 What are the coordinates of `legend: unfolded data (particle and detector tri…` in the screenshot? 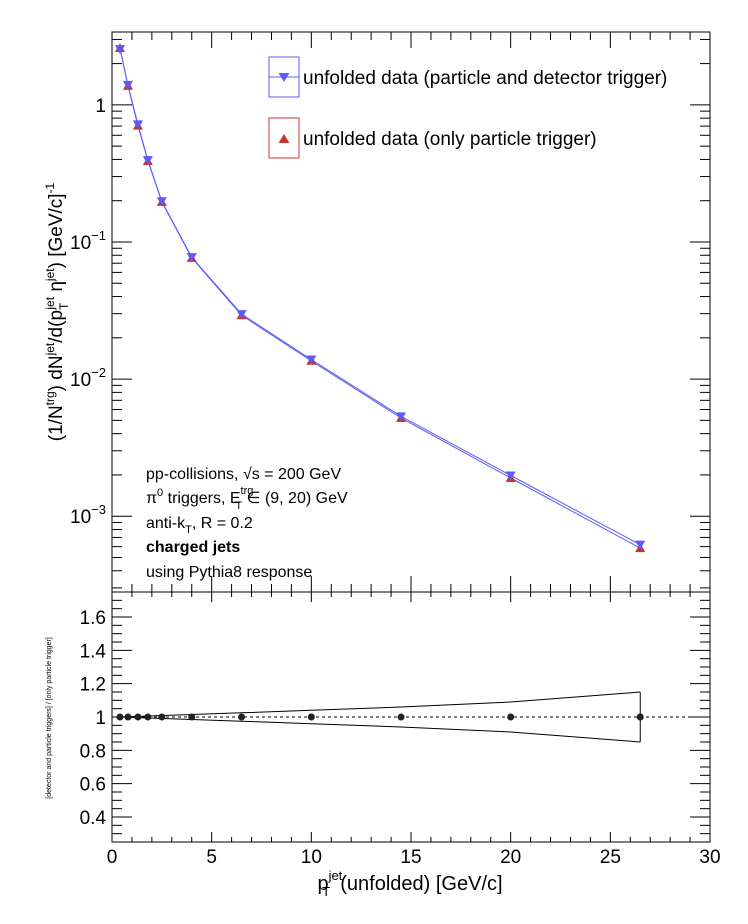 It's located at (467, 107).